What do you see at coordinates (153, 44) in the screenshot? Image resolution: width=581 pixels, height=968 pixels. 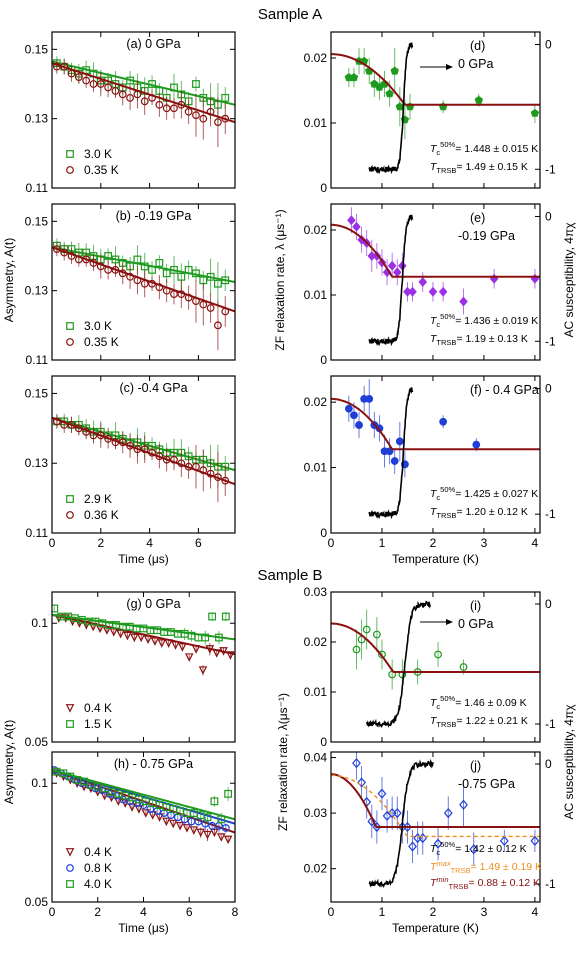 I see `panel-label: (a) 0 GPa` at bounding box center [153, 44].